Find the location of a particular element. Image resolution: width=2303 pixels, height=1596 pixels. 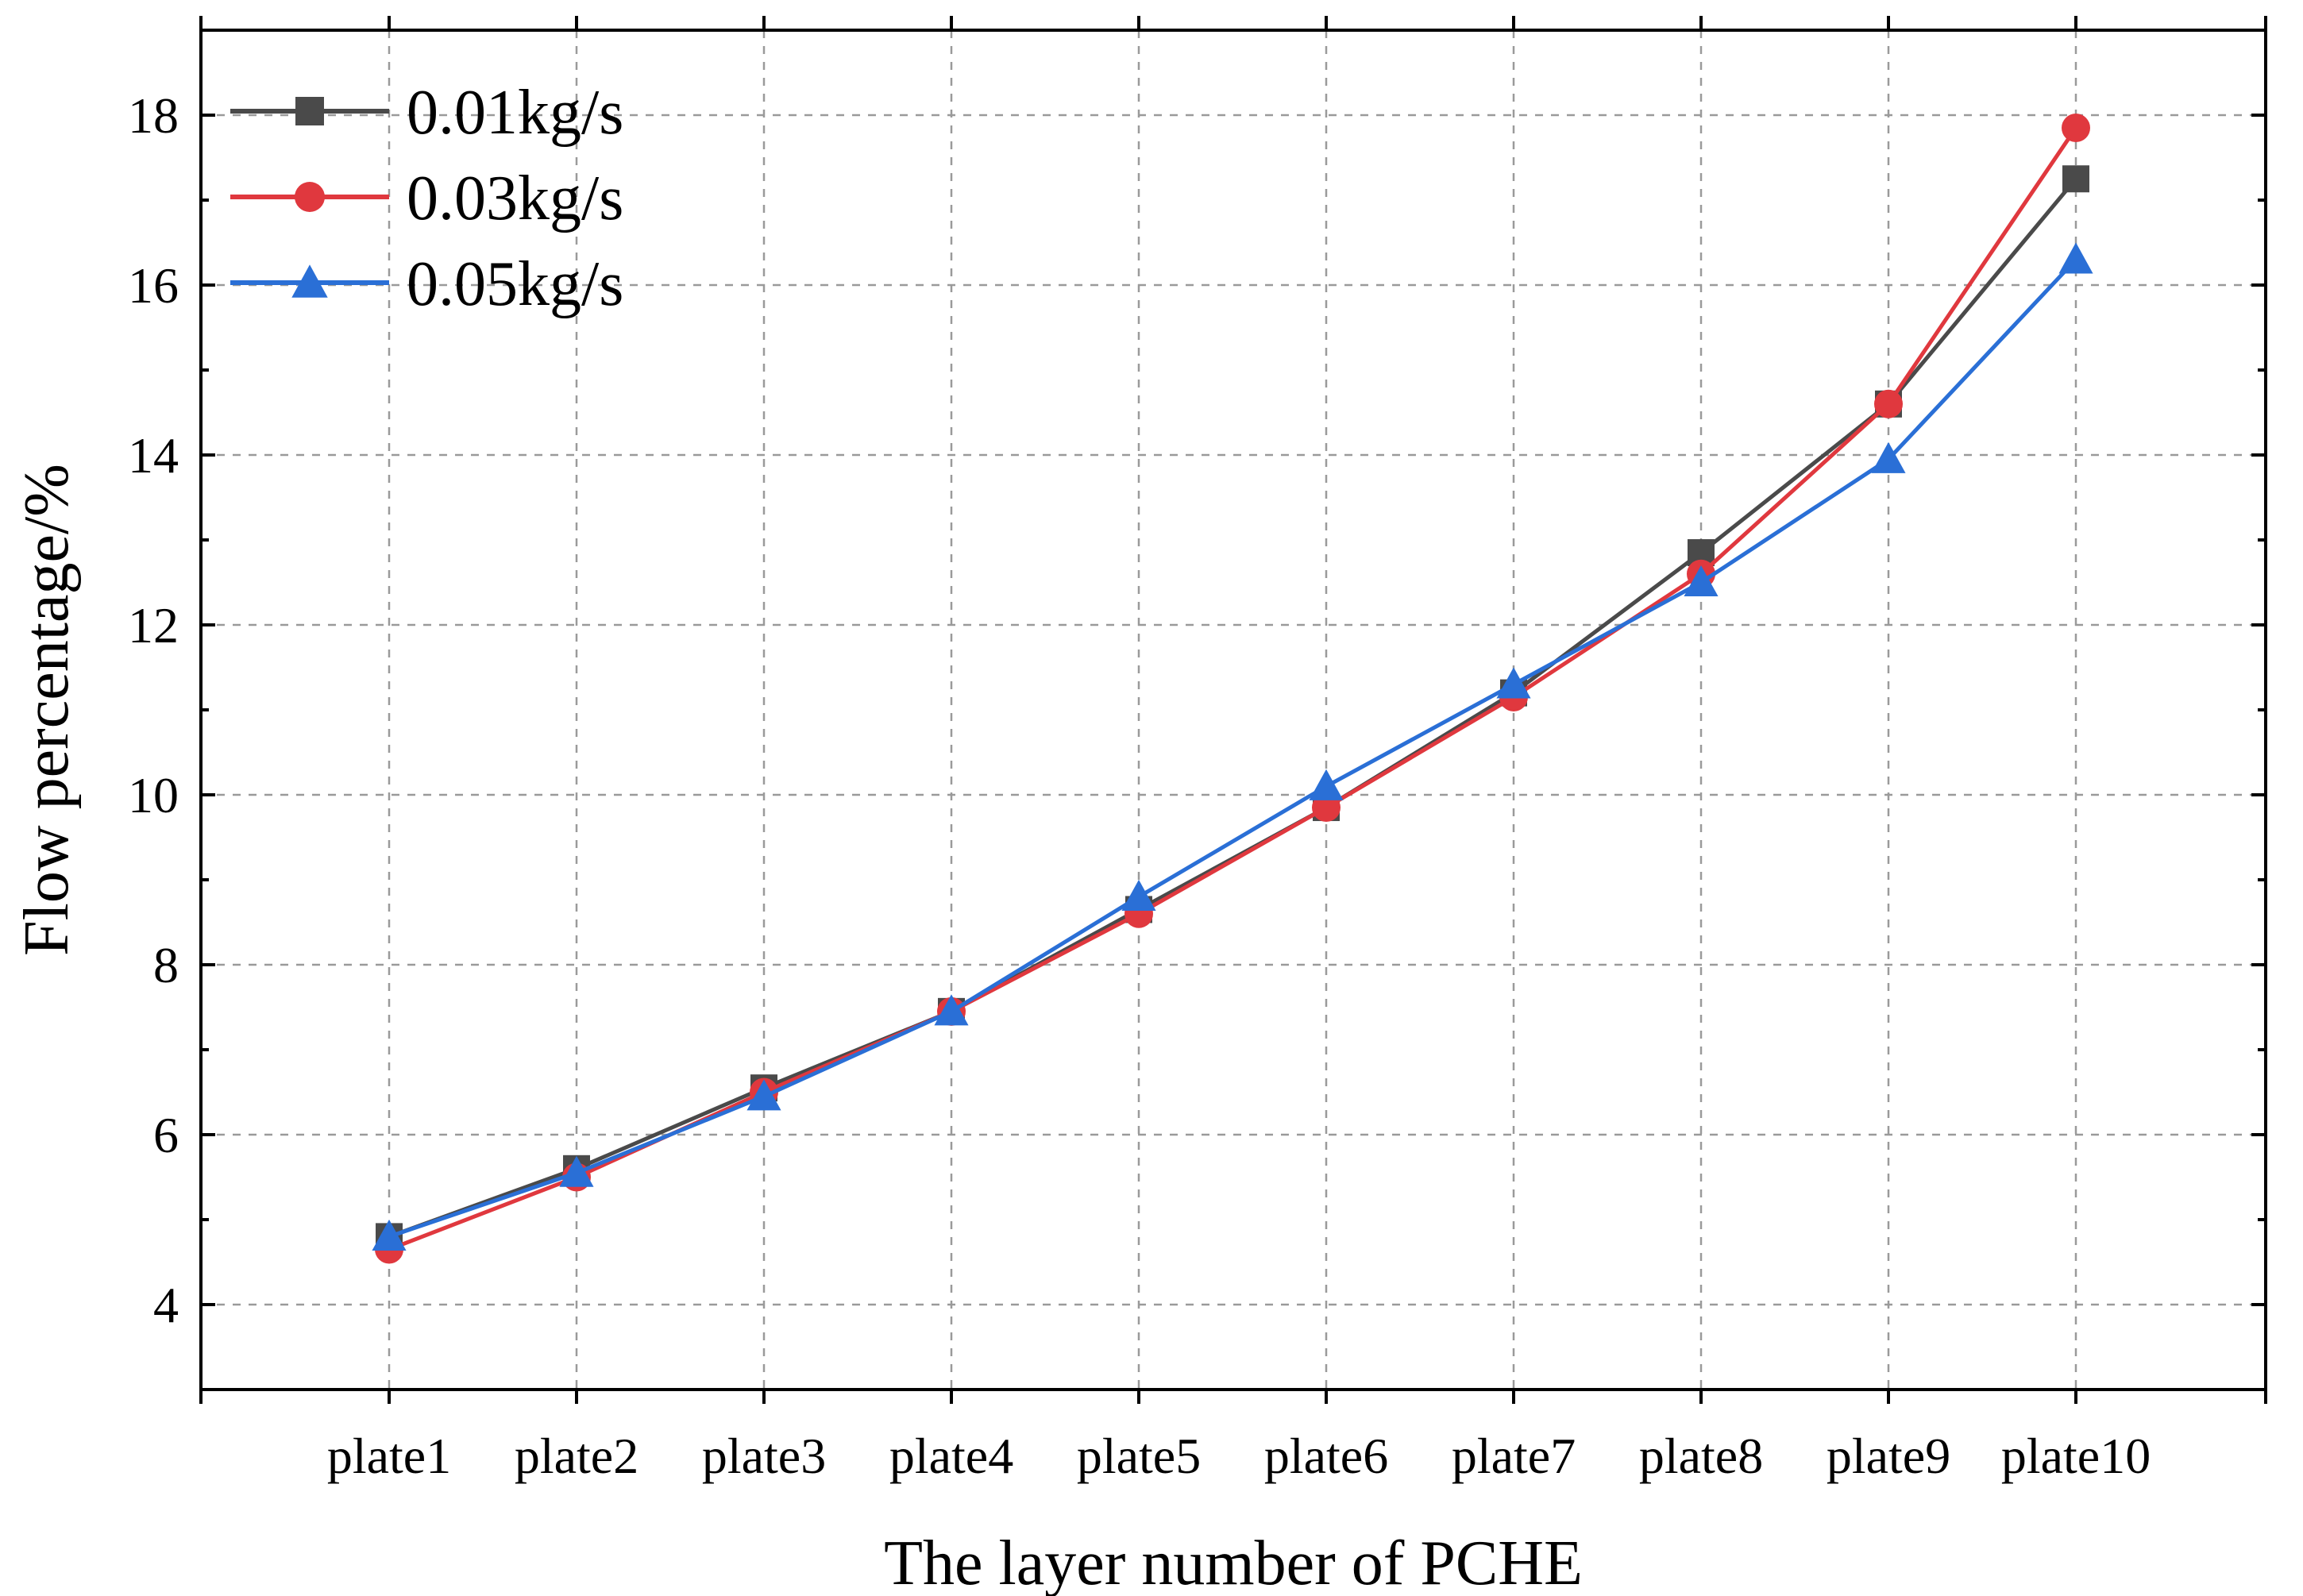

legend-marker-square is located at coordinates (309, 111).